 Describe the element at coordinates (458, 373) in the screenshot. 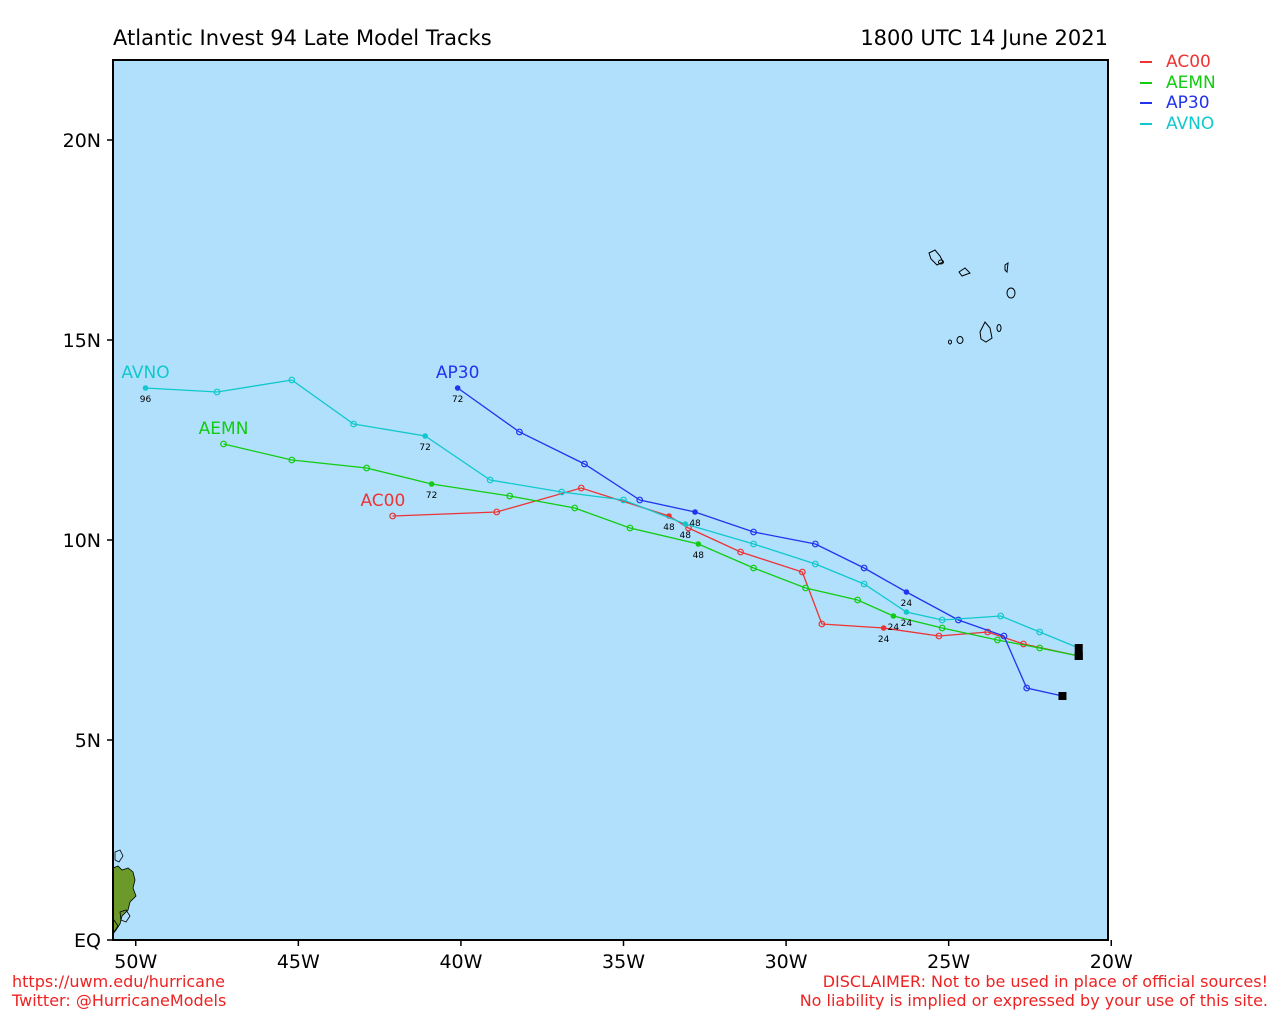

I see `track-name-label: AP30` at that location.